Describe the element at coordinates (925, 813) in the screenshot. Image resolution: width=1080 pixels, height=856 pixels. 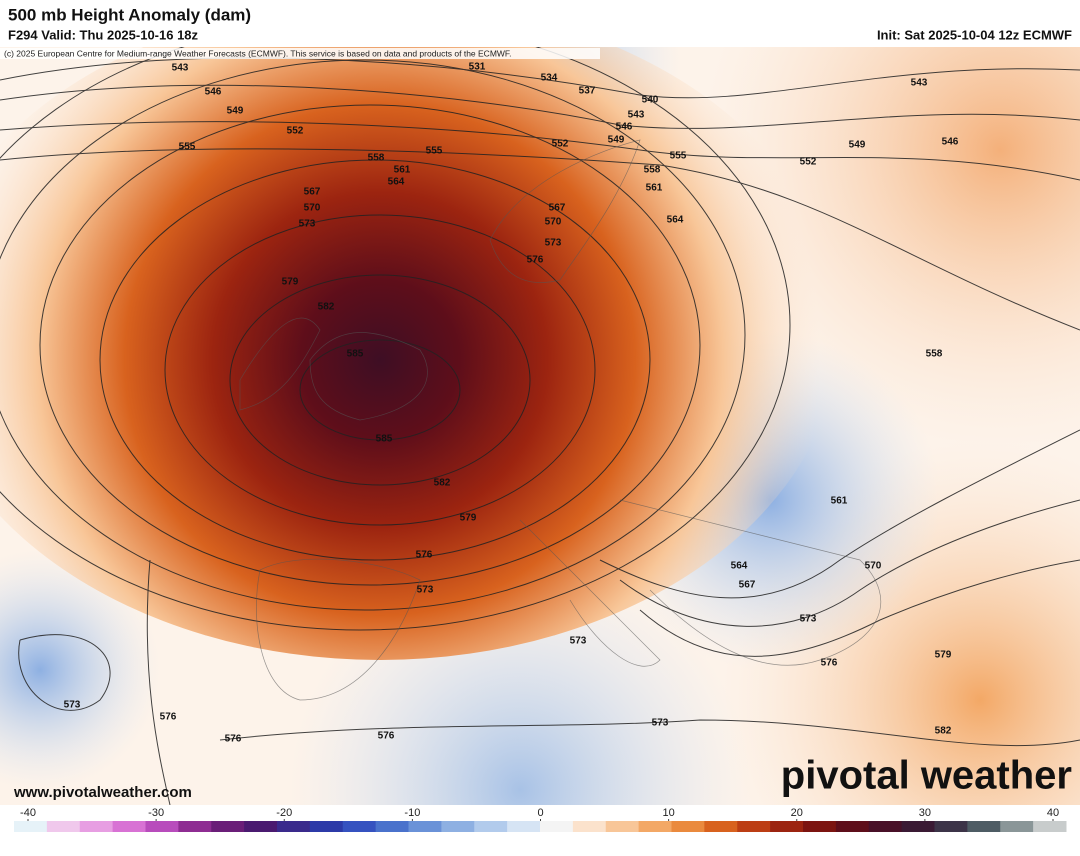
I see `colorbar-tick-label: 30` at that location.